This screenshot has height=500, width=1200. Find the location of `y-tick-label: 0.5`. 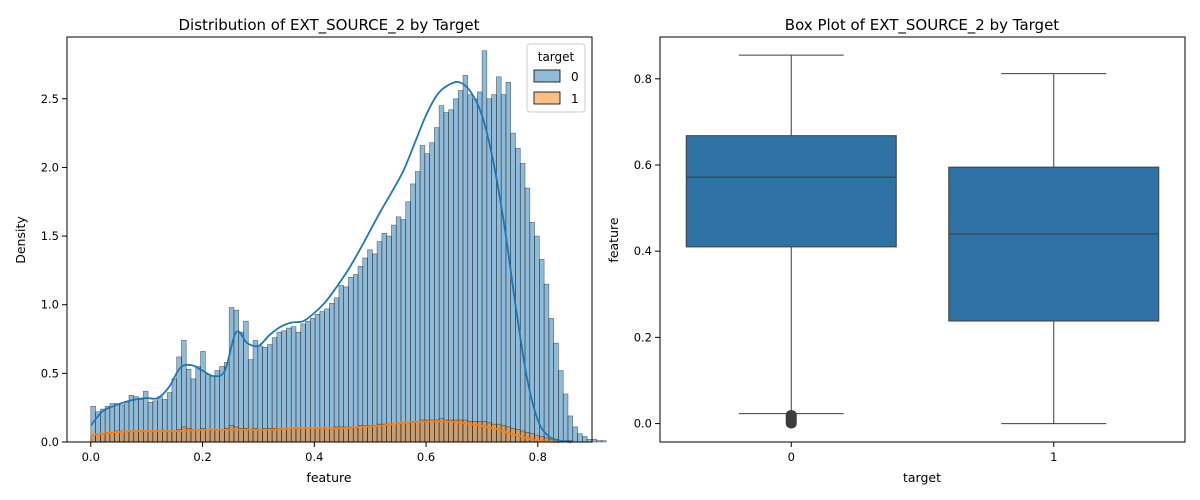

y-tick-label: 0.5 is located at coordinates (50, 373).